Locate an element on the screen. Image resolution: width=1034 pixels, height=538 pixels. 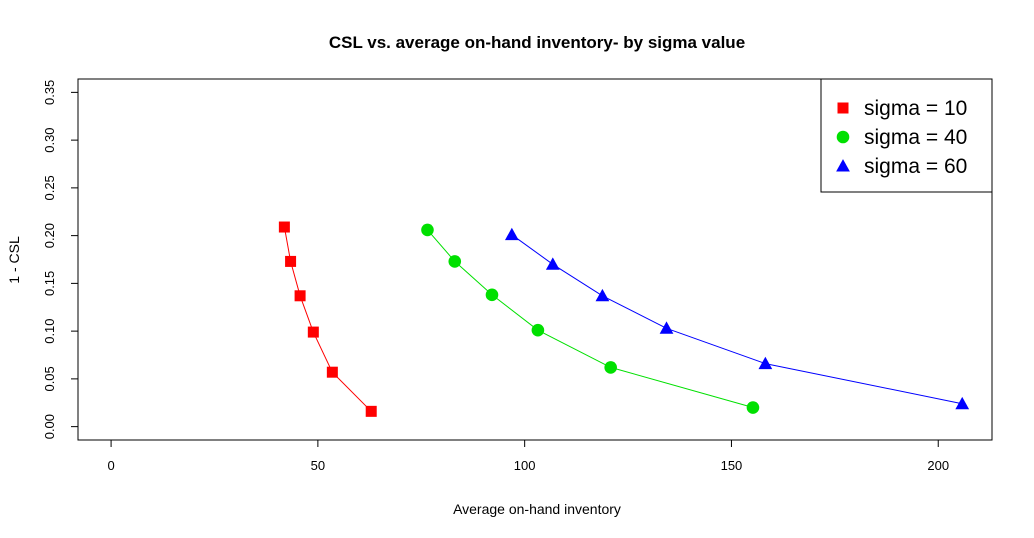
x-tick-label: 0 is located at coordinates (110, 465).